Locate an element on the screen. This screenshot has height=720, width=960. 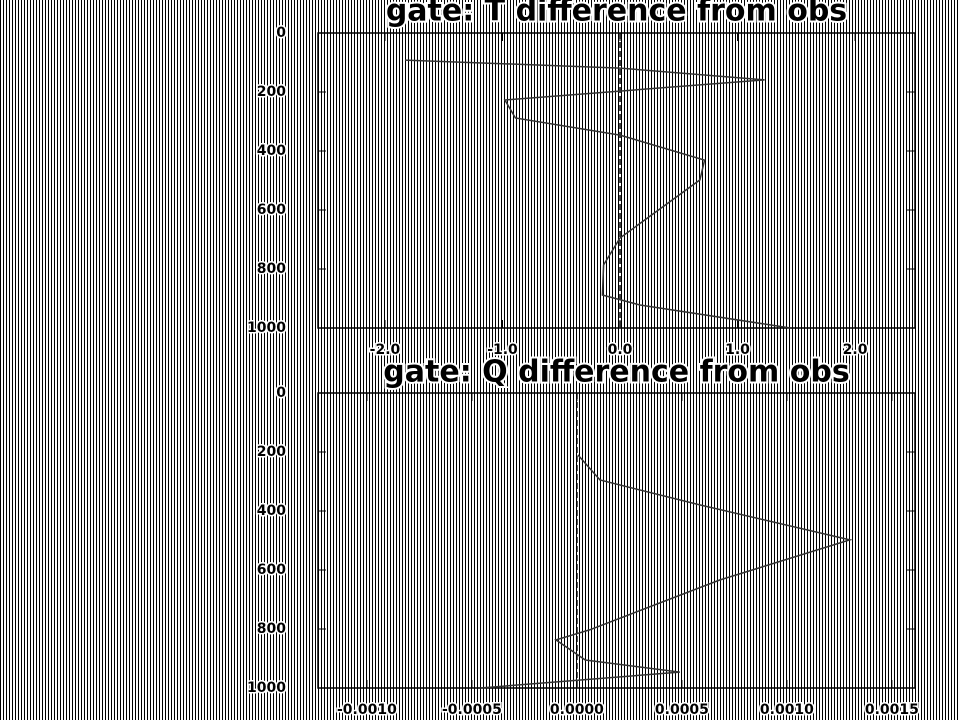
x-tick-label: -0.0005 is located at coordinates (472, 710).